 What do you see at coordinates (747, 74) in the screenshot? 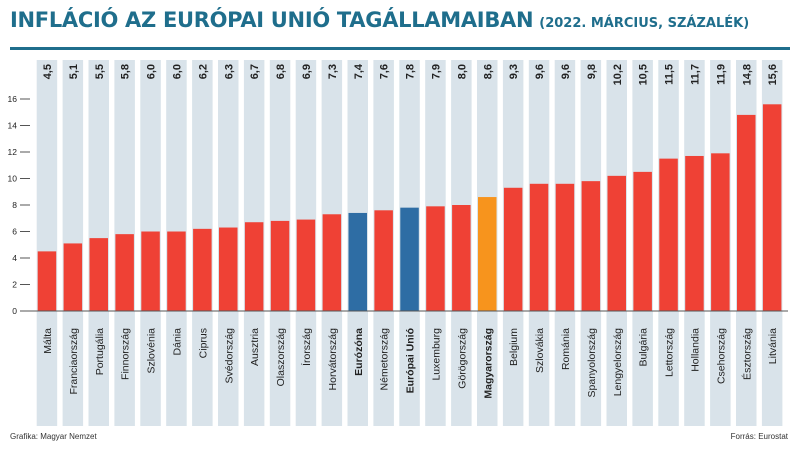
I see `data-label: 14,8` at bounding box center [747, 74].